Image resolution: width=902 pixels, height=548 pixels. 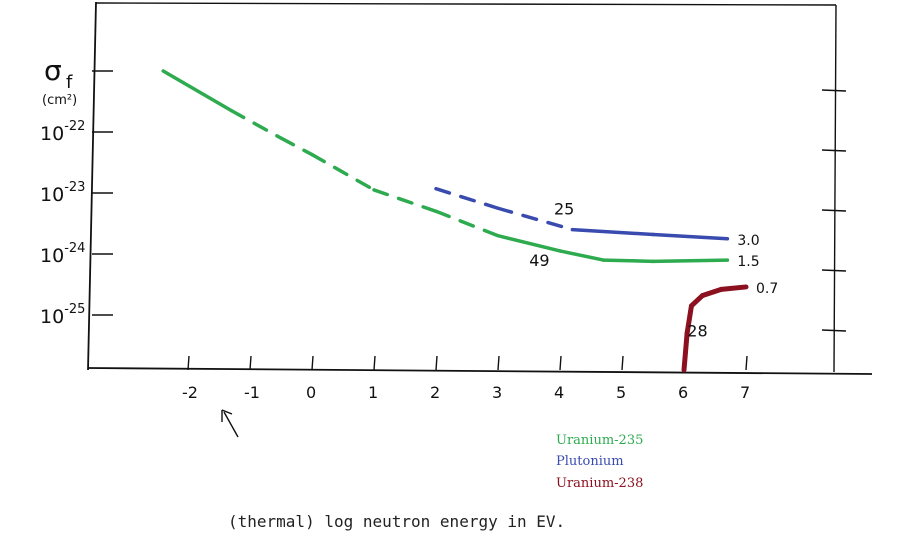 I want to click on x-axis-label: (thermal) log neutron energy in EV., so click(x=397, y=521).